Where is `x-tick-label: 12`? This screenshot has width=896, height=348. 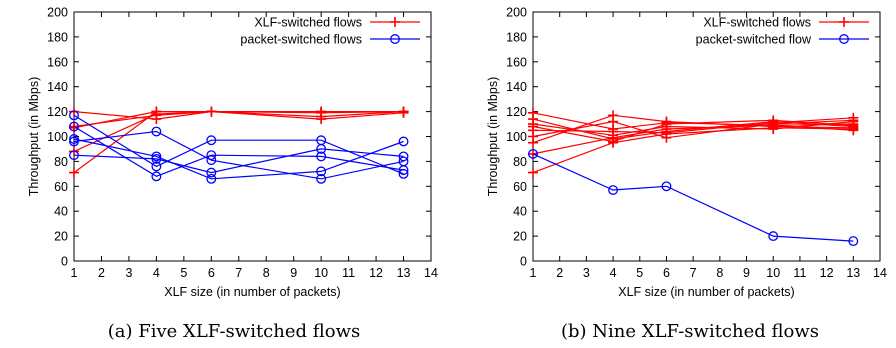
x-tick-label: 12 is located at coordinates (376, 273).